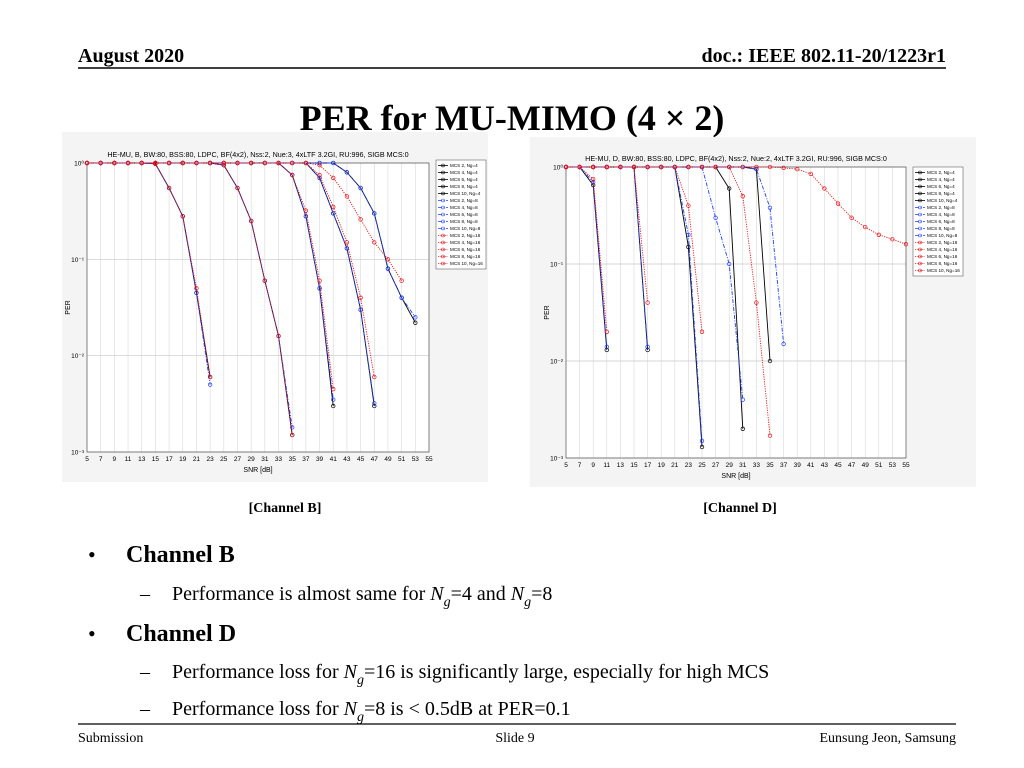 This screenshot has width=1024, height=768. Describe the element at coordinates (547, 312) in the screenshot. I see `y-axis-label: PER` at that location.